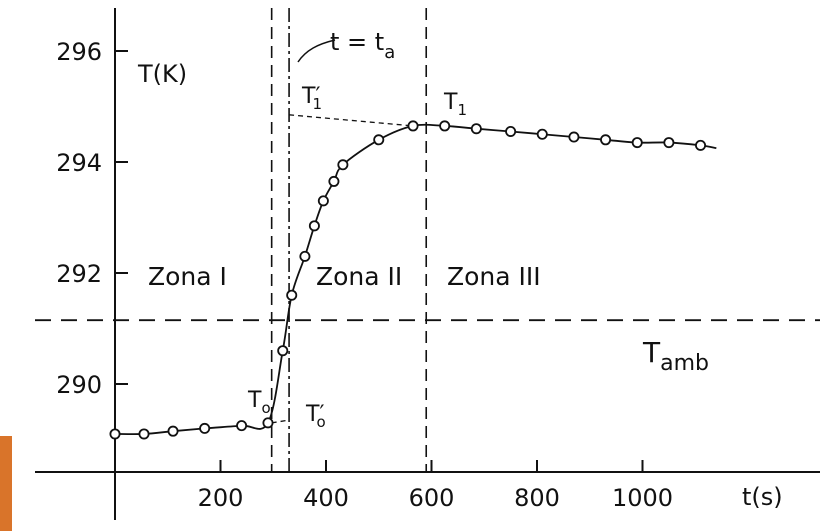 The width and height of the screenshot is (823, 531). Describe the element at coordinates (462, 110) in the screenshot. I see `t1-subscript: 1` at that location.